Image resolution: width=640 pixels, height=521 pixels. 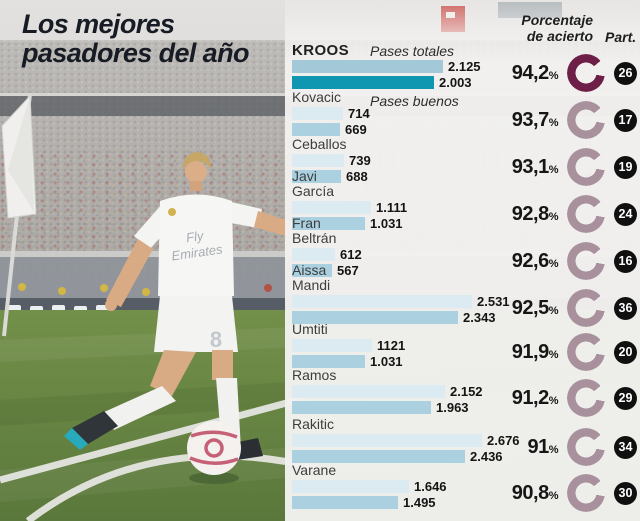 I want to click on player-row: Ceballos 739 688 93,1% 19, so click(x=466, y=161).